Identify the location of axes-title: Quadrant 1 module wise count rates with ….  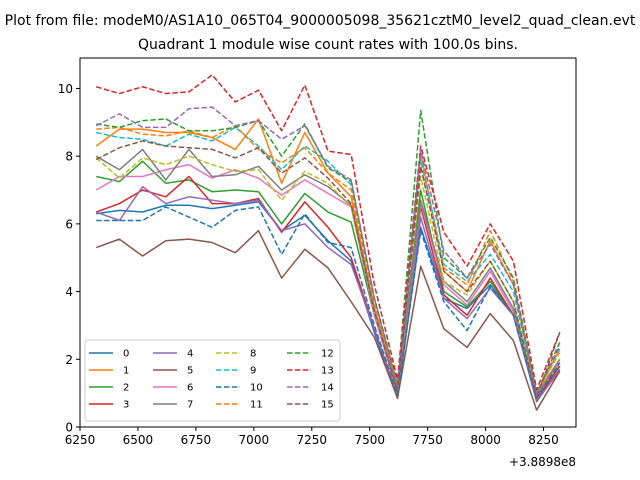
(328, 45).